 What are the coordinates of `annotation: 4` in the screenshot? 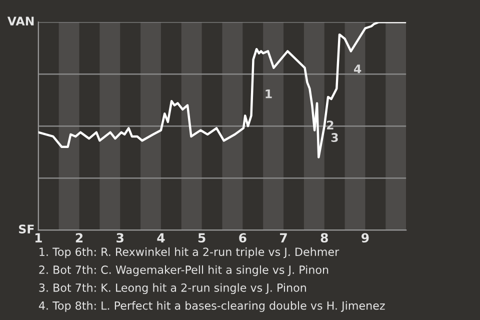 It's located at (358, 69).